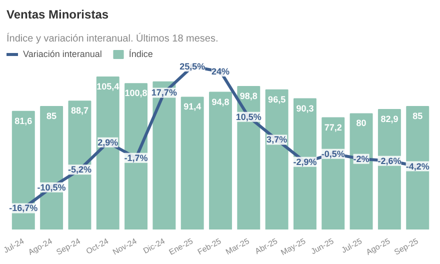 The image size is (440, 264). I want to click on data-label: 80, so click(361, 123).